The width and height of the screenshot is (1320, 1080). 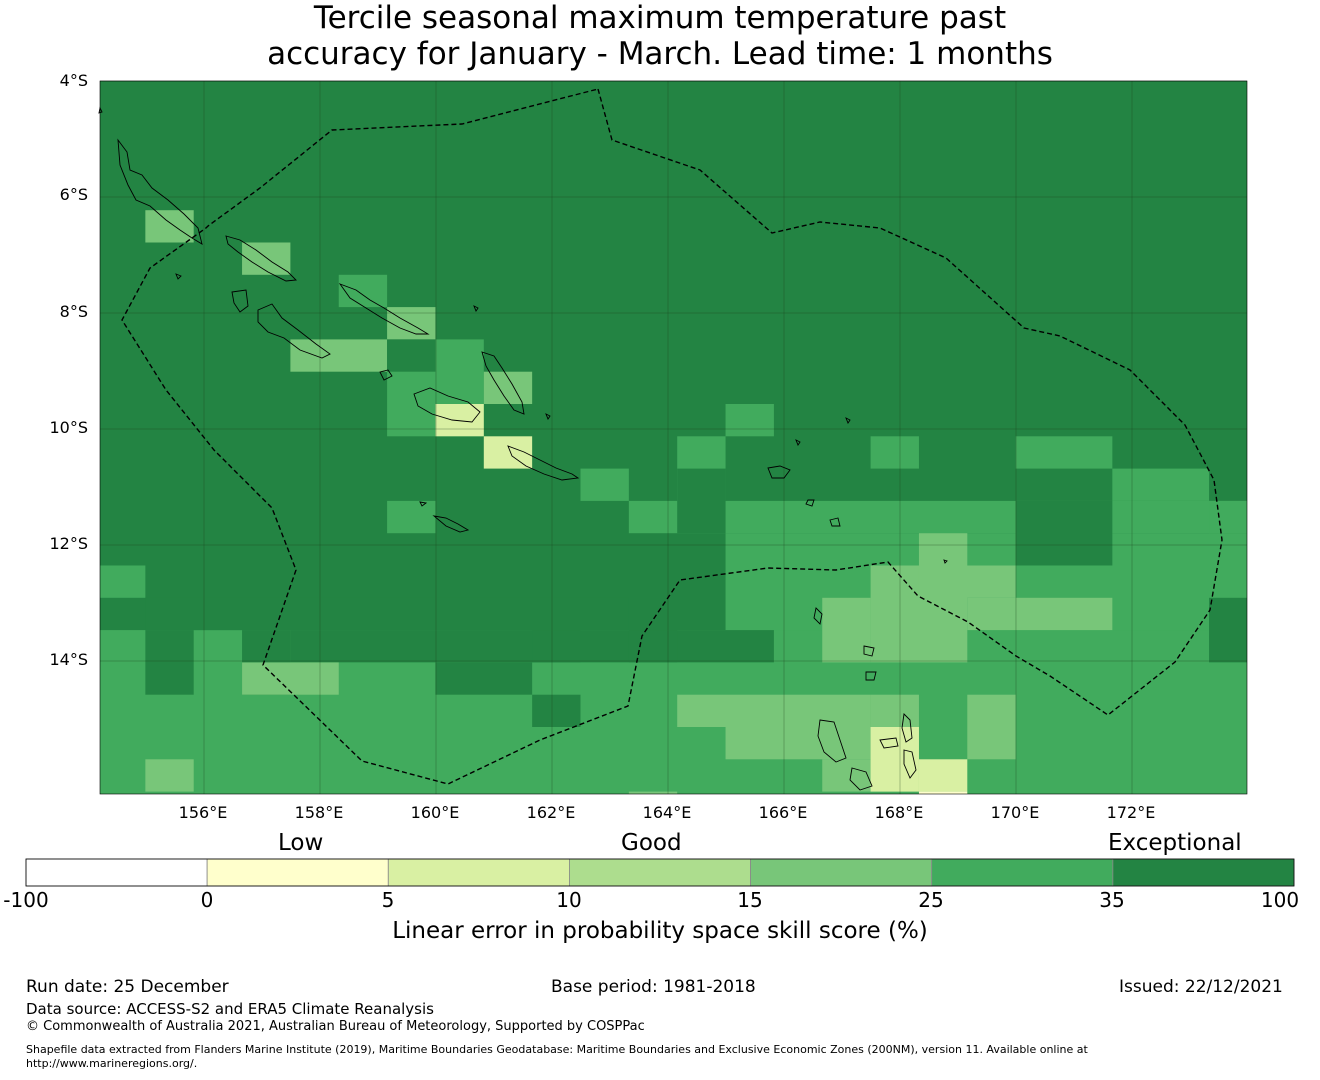 What do you see at coordinates (68, 543) in the screenshot?
I see `lat-label-12s: 12°S` at bounding box center [68, 543].